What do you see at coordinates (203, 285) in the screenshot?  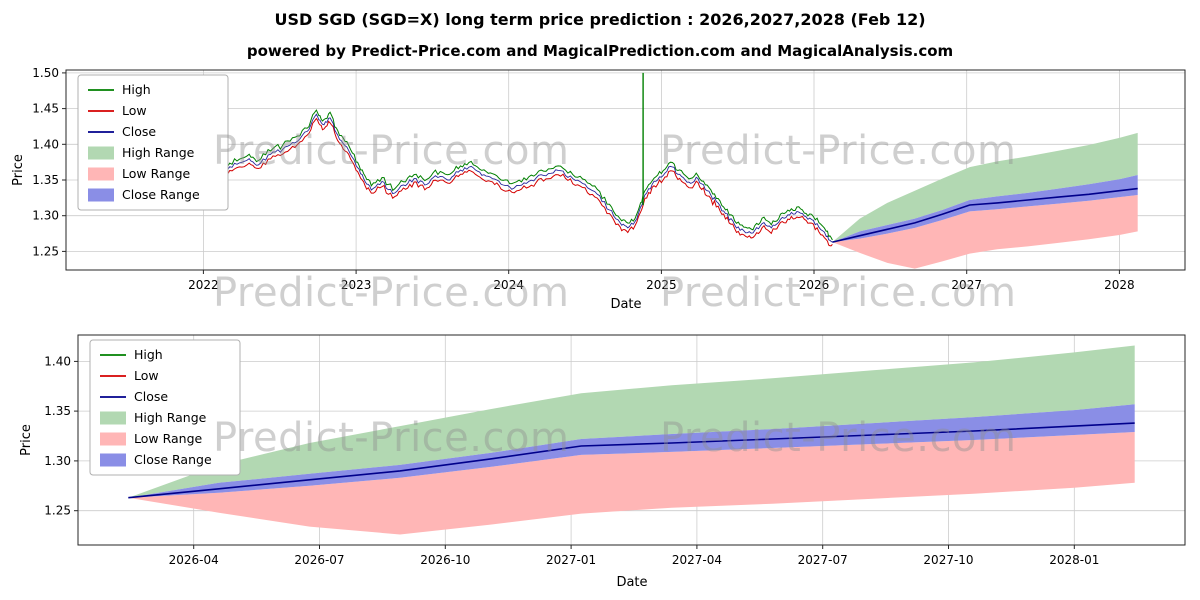 I see `svg-text: 2022` at bounding box center [203, 285].